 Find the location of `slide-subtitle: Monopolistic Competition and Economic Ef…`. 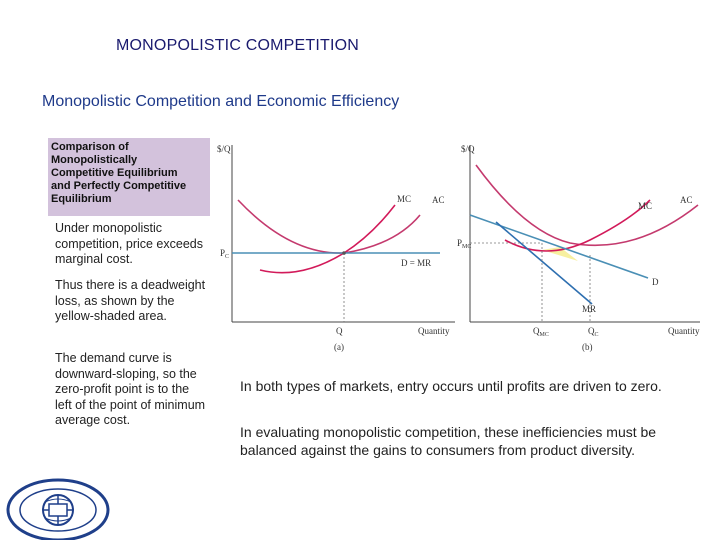

slide-subtitle: Monopolistic Competition and Economic Ef… is located at coordinates (221, 101).